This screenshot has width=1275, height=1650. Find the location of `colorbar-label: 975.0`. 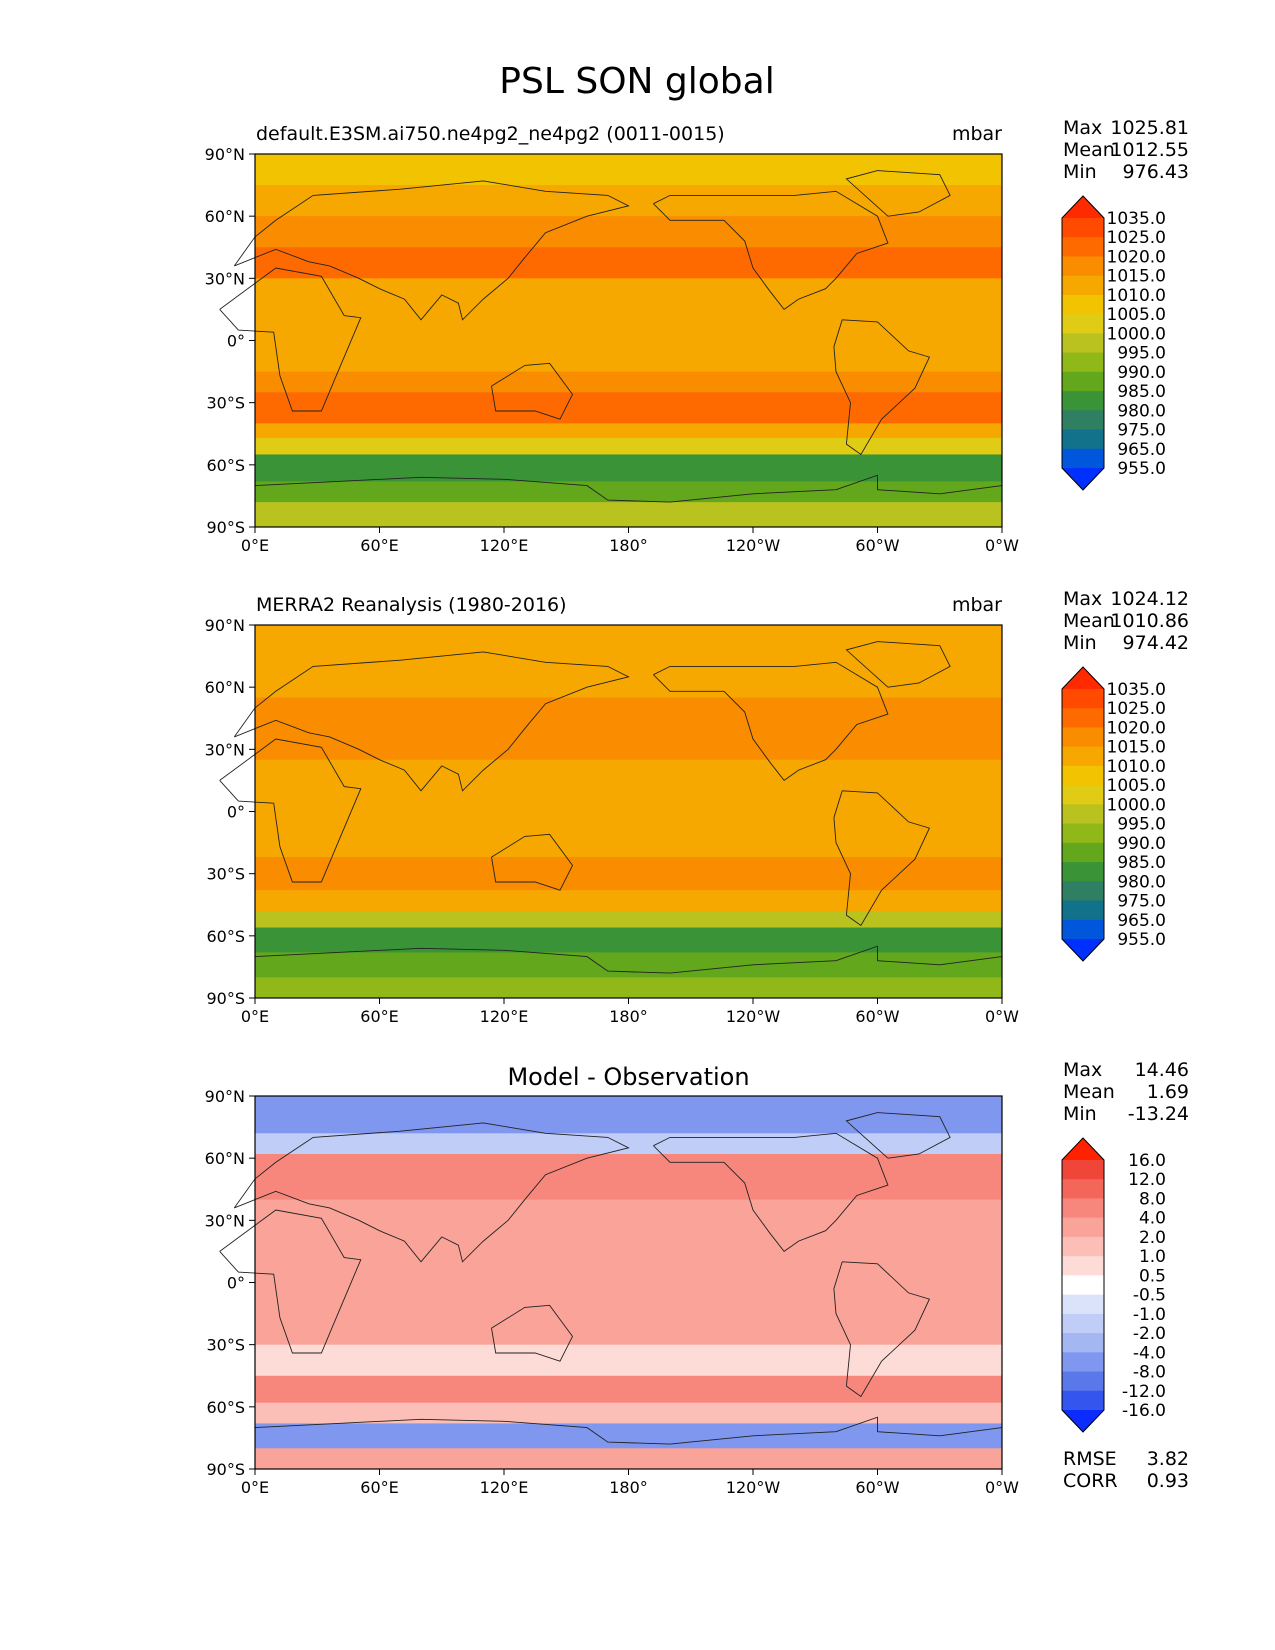

colorbar-label: 975.0 is located at coordinates (1141, 431).